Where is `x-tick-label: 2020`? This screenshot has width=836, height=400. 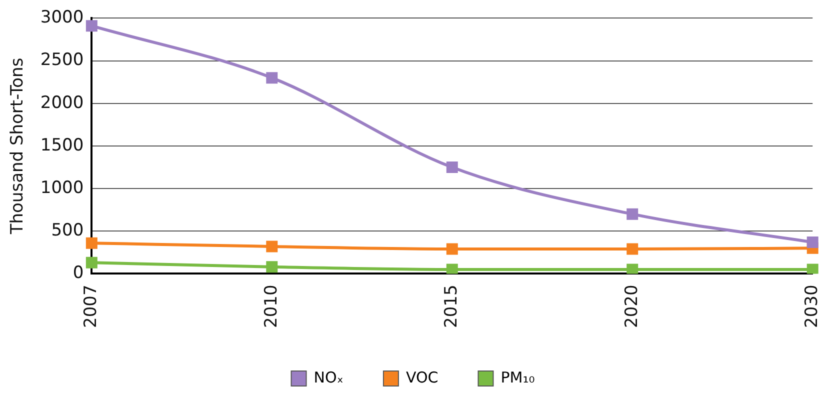 x-tick-label: 2020 is located at coordinates (632, 306).